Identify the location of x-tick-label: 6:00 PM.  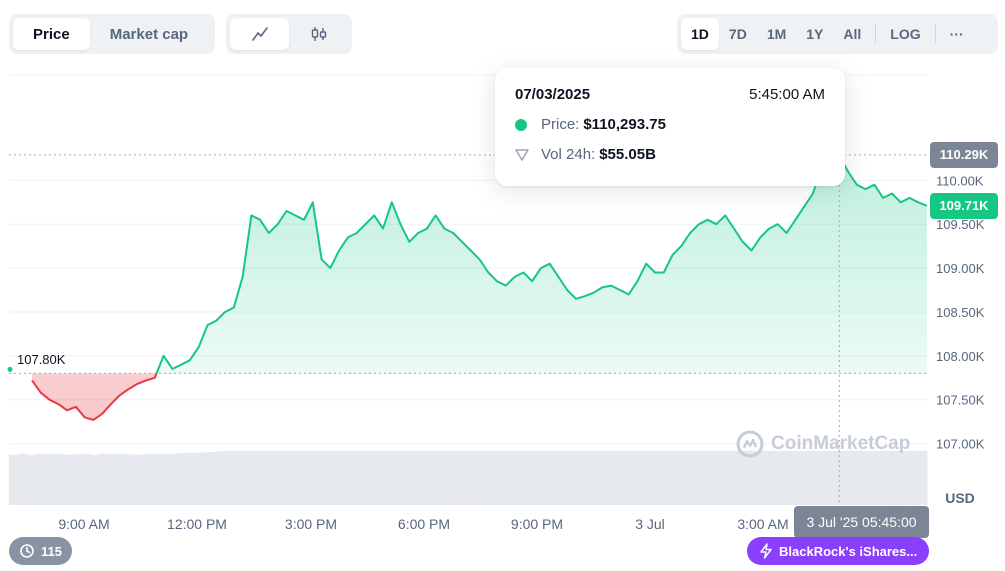
(424, 524).